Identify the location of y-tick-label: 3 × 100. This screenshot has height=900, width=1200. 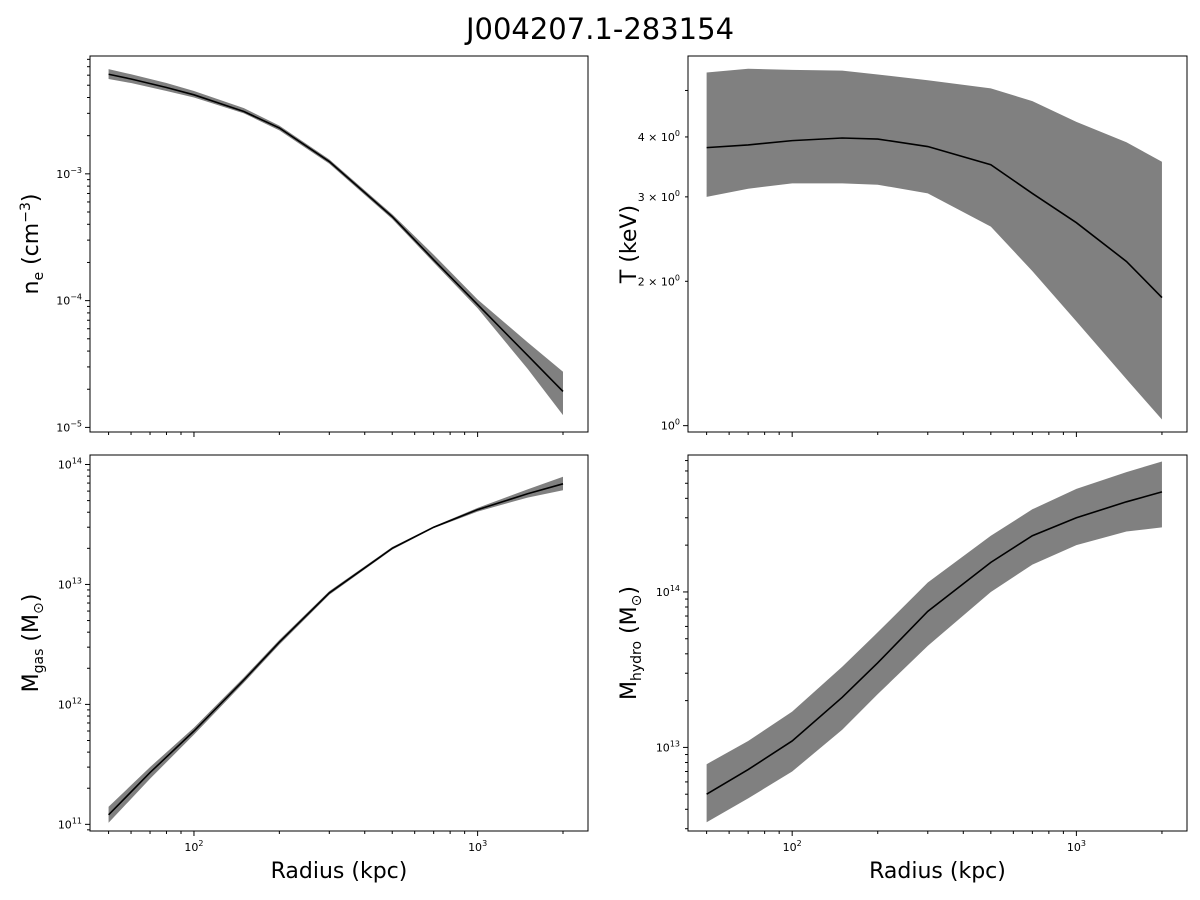
(659, 196).